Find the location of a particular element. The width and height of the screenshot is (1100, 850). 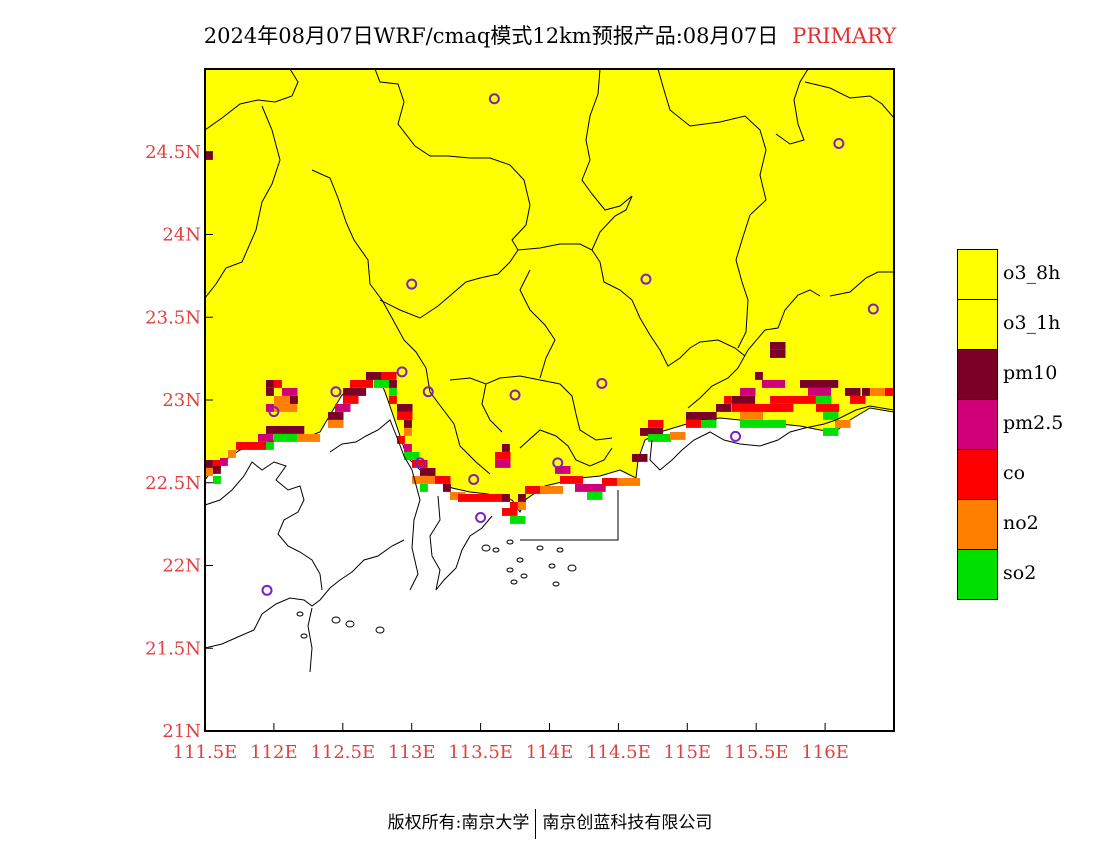

legend-item-o3_1h: o3_1h is located at coordinates (1028, 324).